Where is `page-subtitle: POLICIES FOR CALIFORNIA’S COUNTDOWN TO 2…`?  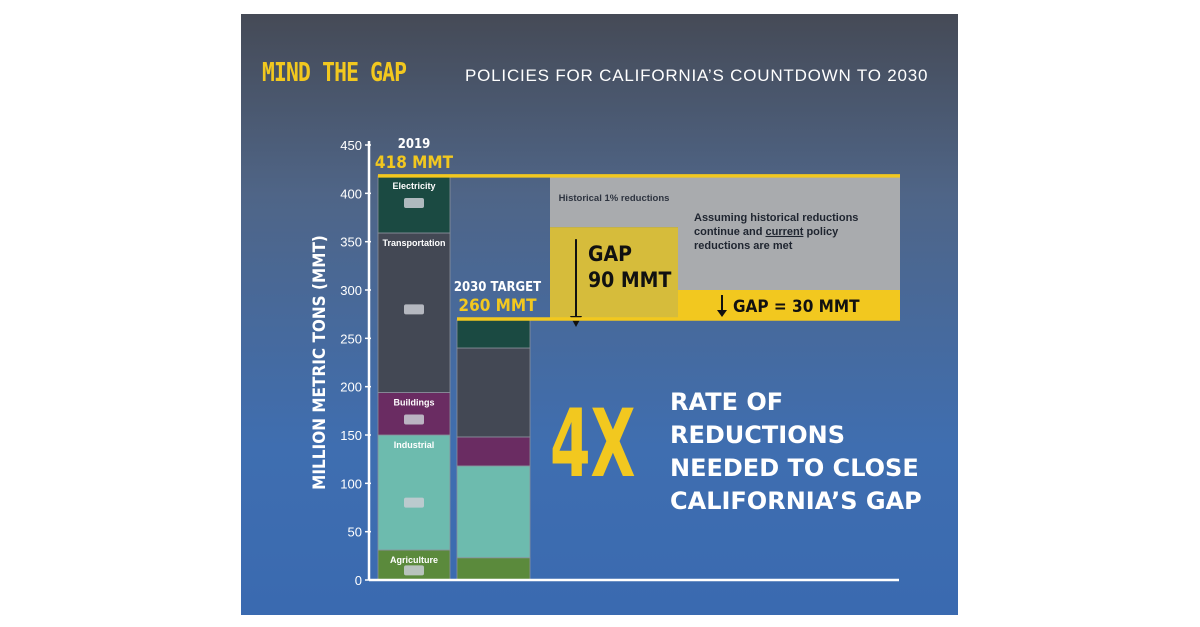 page-subtitle: POLICIES FOR CALIFORNIA’S COUNTDOWN TO 2… is located at coordinates (697, 75).